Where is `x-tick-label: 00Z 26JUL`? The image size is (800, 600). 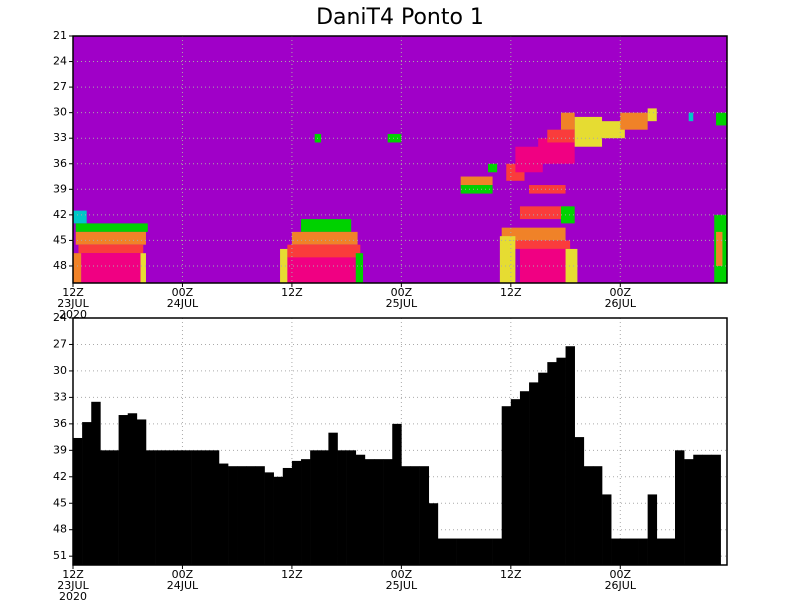
x-tick-label: 00Z 26JUL is located at coordinates (621, 298).